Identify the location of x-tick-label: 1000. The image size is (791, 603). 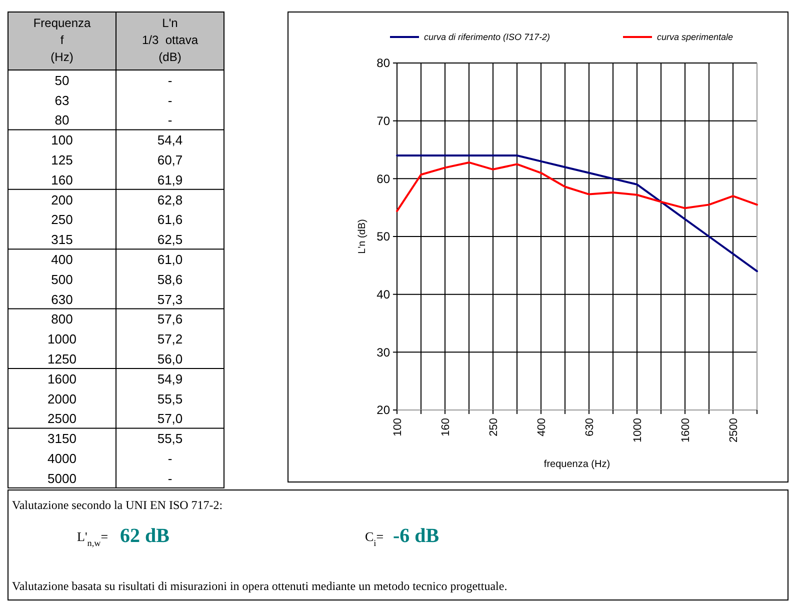
(638, 430).